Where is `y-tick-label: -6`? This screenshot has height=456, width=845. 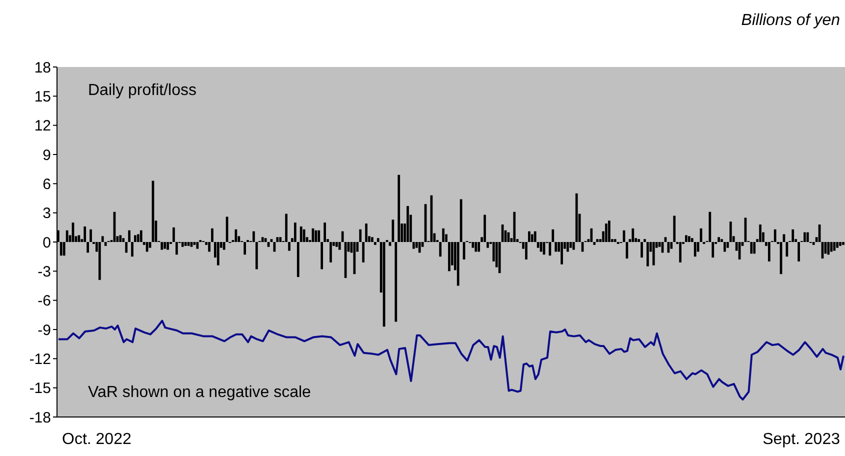 y-tick-label: -6 is located at coordinates (44, 301).